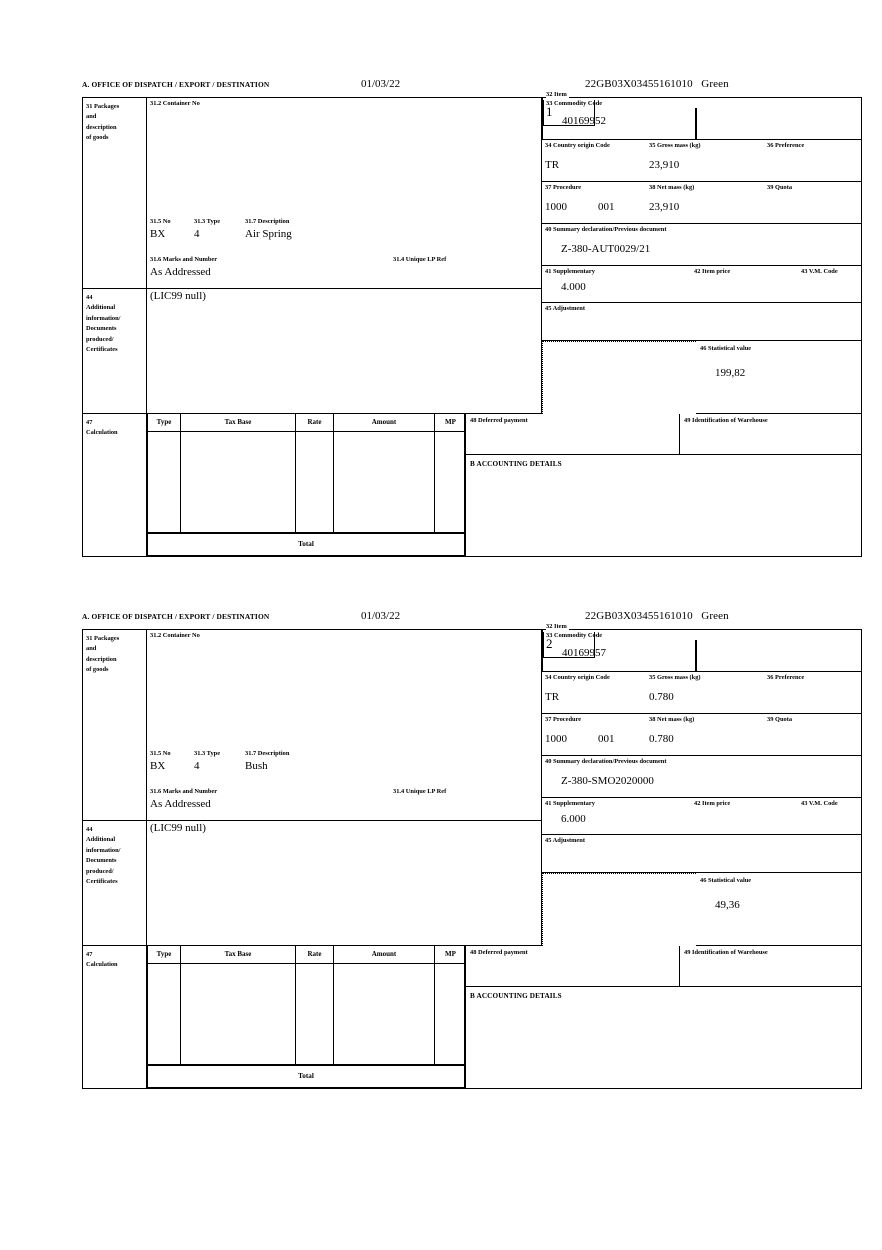  Describe the element at coordinates (552, 165) in the screenshot. I see `box34-value: TR` at that location.